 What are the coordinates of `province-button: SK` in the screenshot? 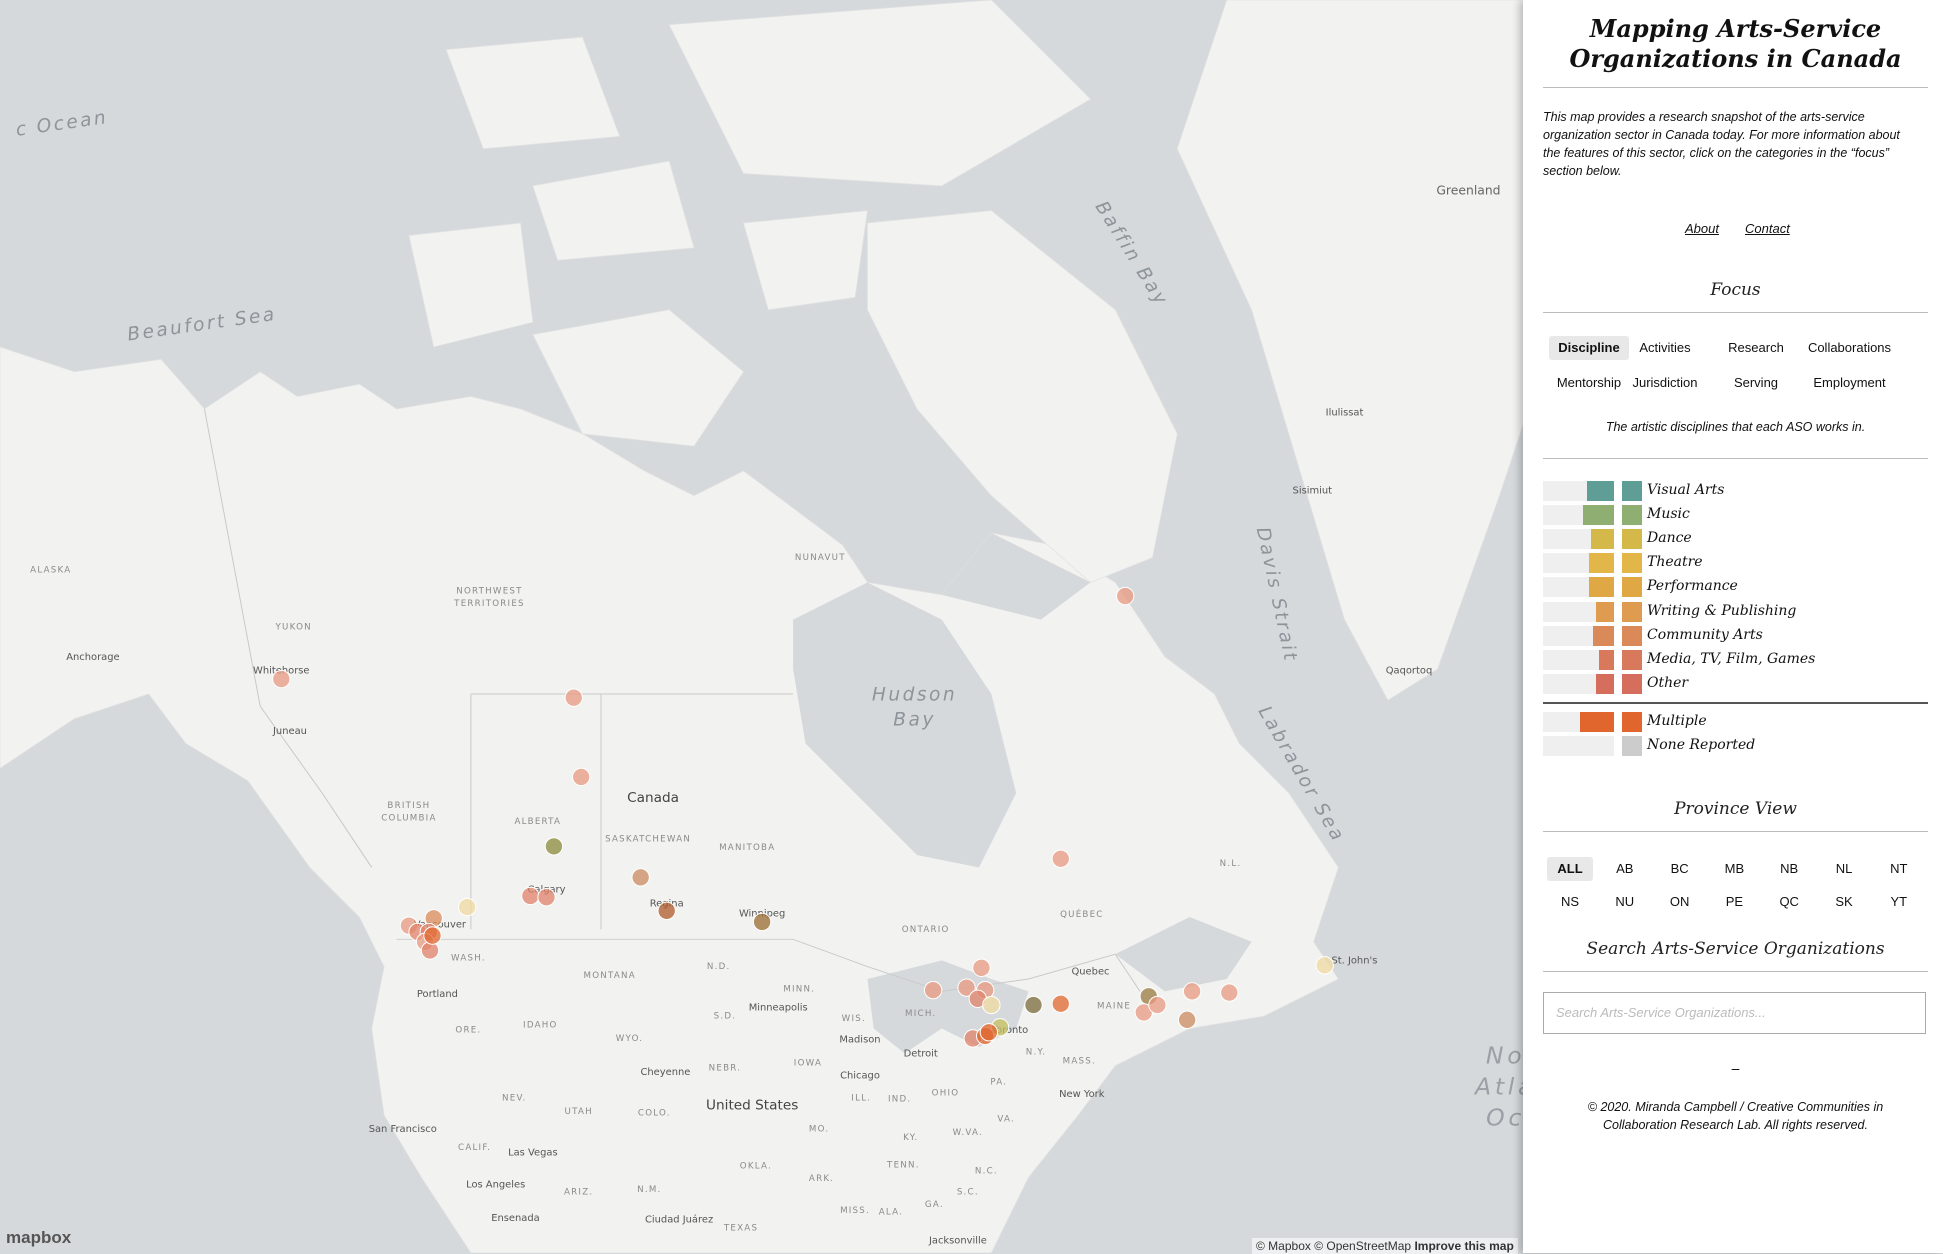 It's located at (1844, 901).